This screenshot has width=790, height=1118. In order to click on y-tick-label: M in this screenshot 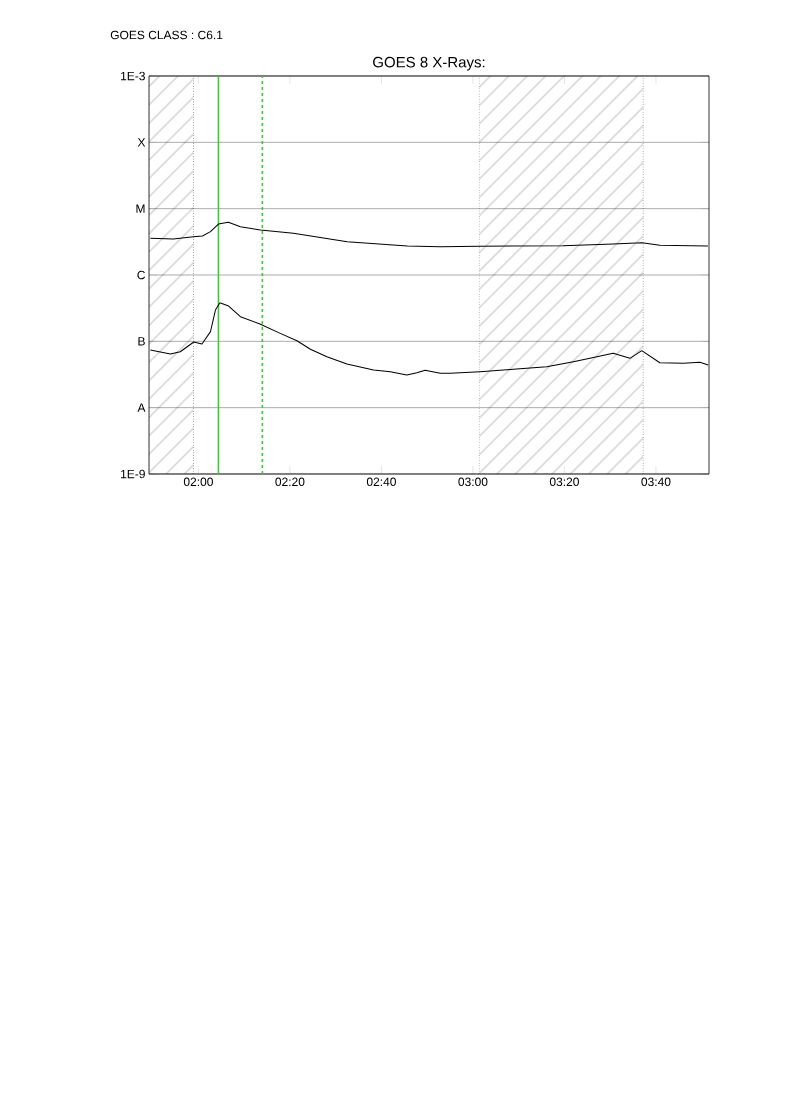, I will do `click(140, 208)`.